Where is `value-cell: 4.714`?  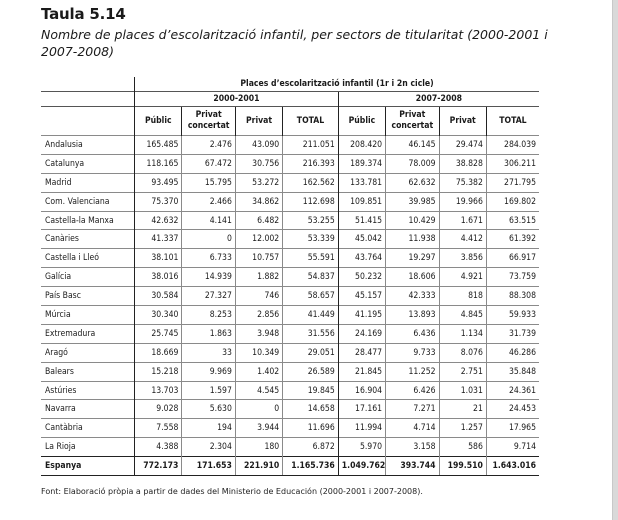
value-cell: 4.714 is located at coordinates (412, 428).